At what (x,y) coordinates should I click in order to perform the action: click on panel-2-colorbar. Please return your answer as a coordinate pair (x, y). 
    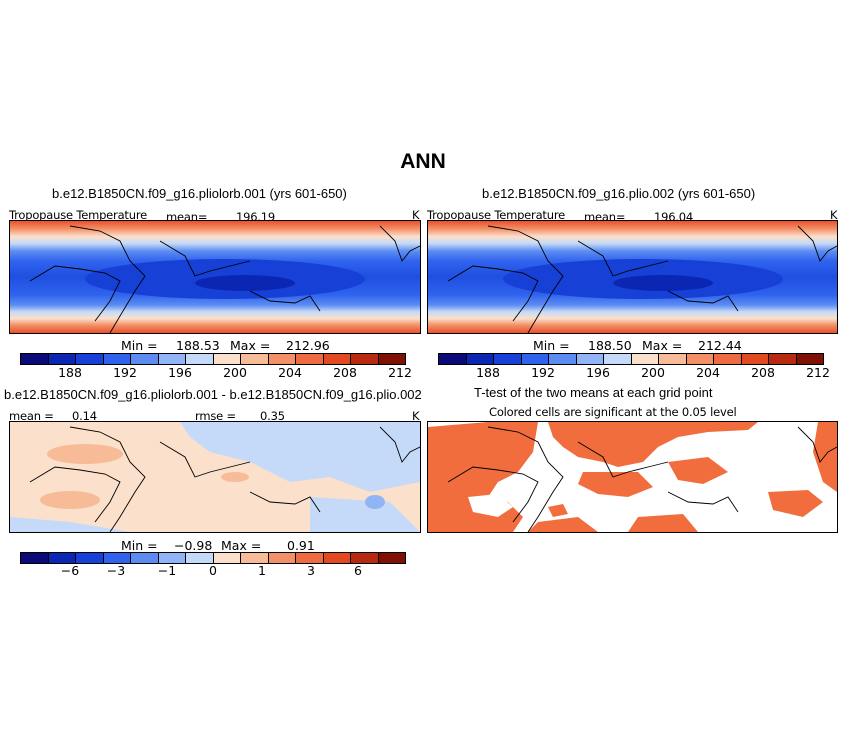
    Looking at the image, I should click on (631, 359).